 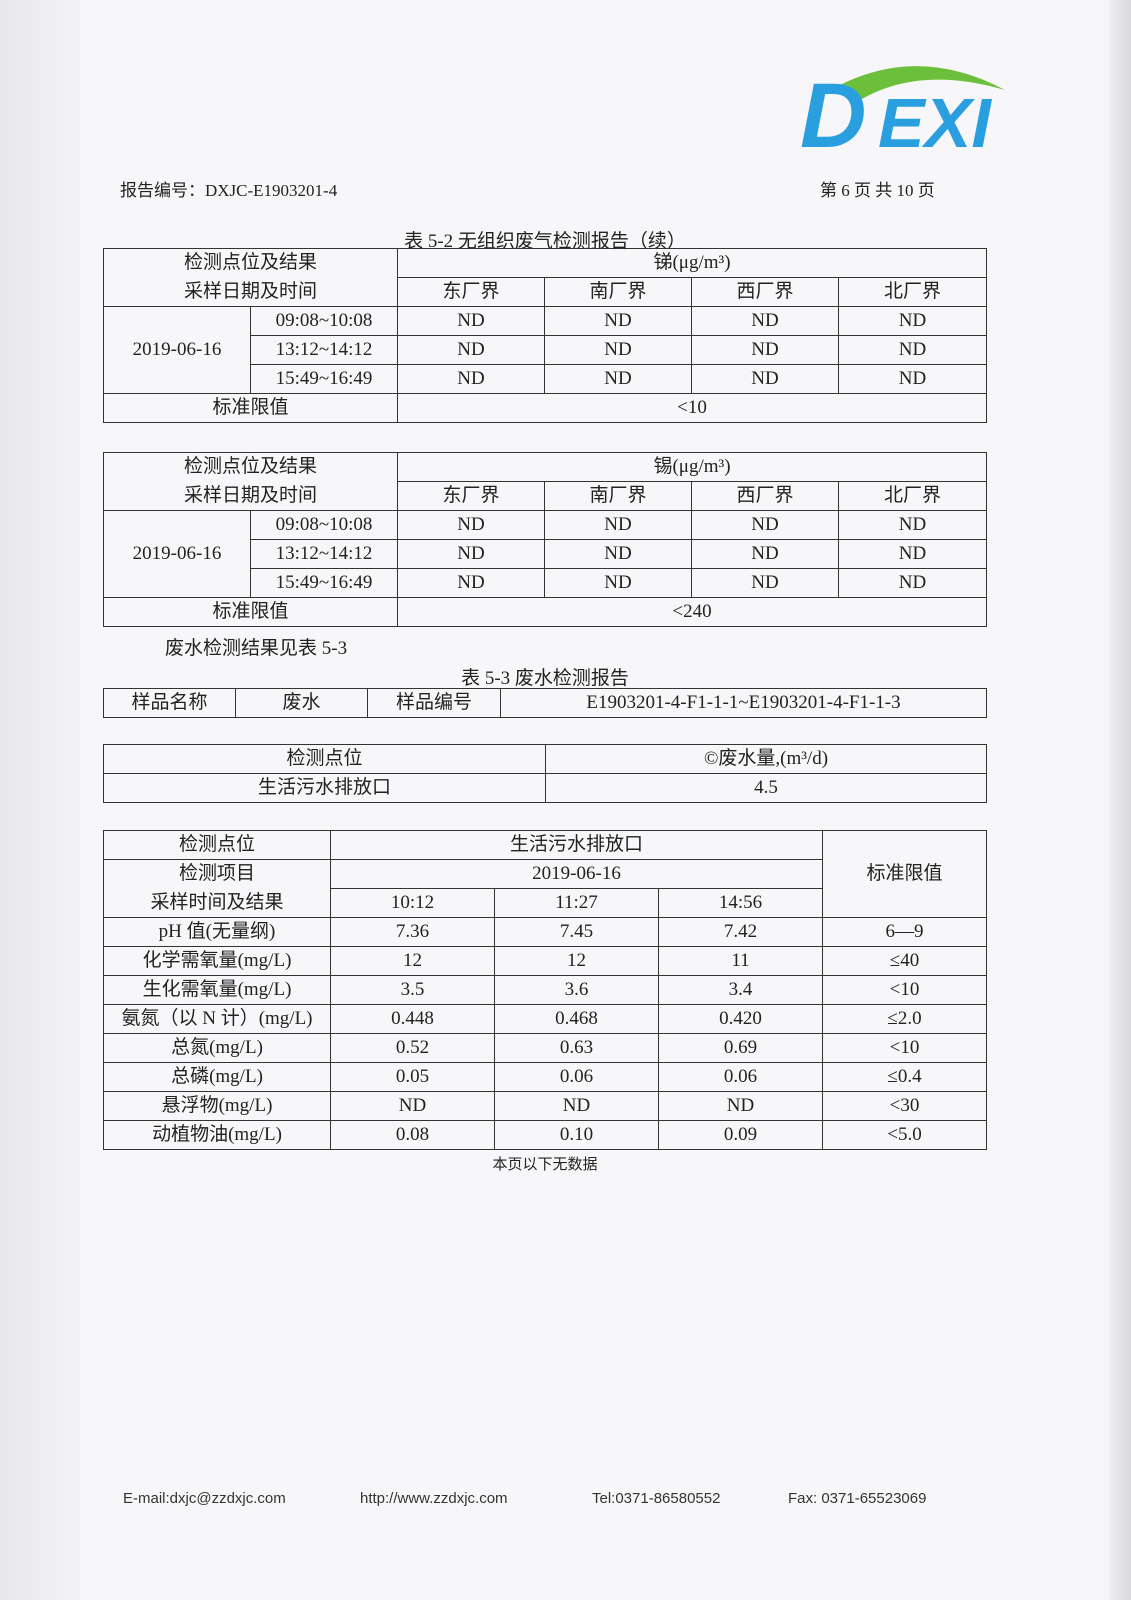 I want to click on result-cell: 11, so click(x=740, y=961).